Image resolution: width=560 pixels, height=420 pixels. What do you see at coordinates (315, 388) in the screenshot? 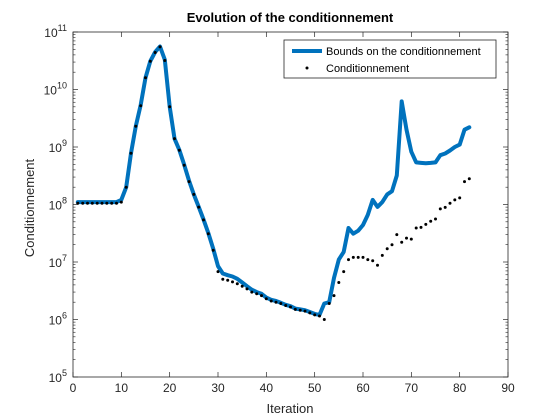
I see `x-tick-label: 50` at bounding box center [315, 388].